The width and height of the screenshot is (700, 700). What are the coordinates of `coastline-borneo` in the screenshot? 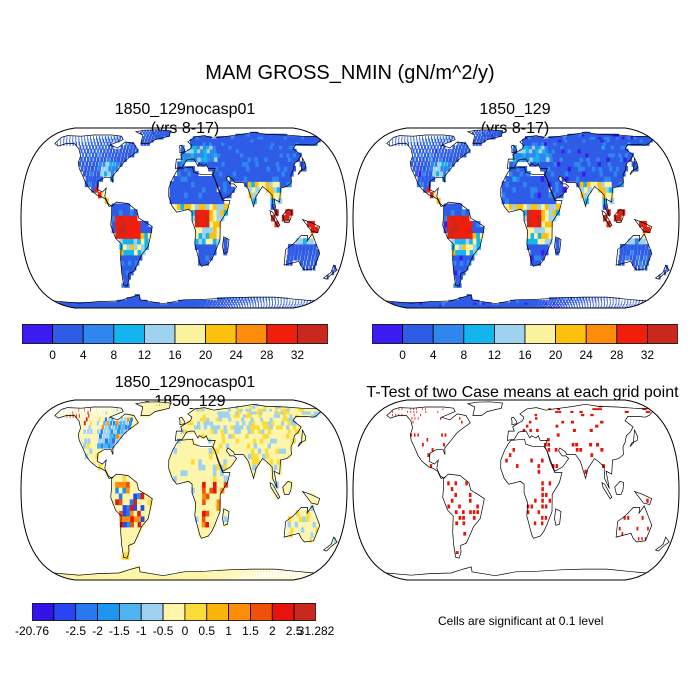 It's located at (287, 215).